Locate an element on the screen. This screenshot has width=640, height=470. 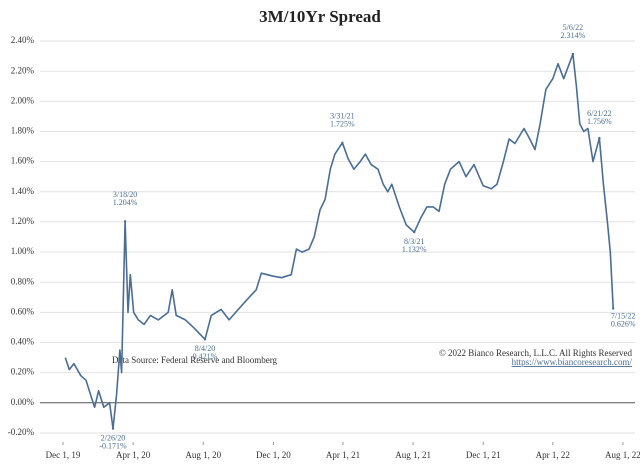
y-tick-label: 1.40% is located at coordinates (23, 191).